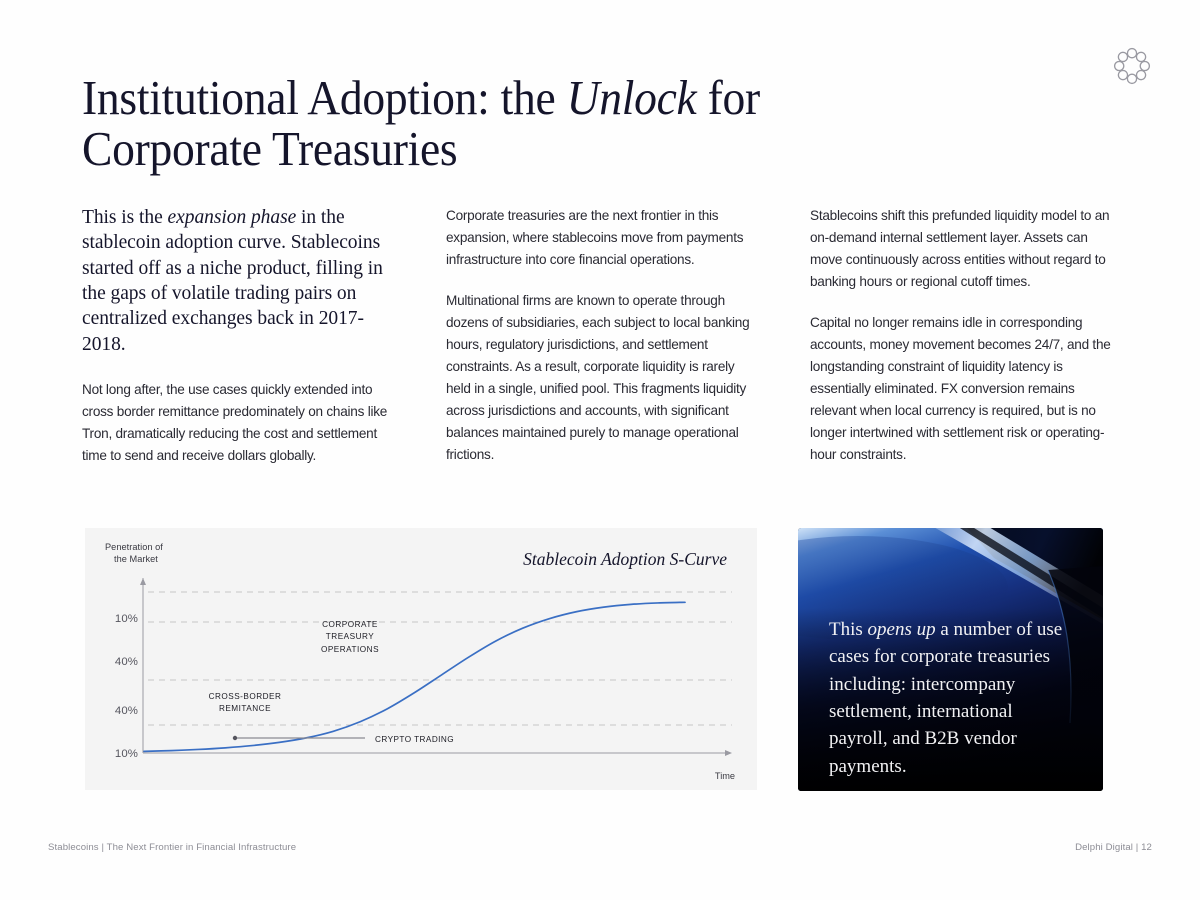  I want to click on car-body-image, so click(950, 659).